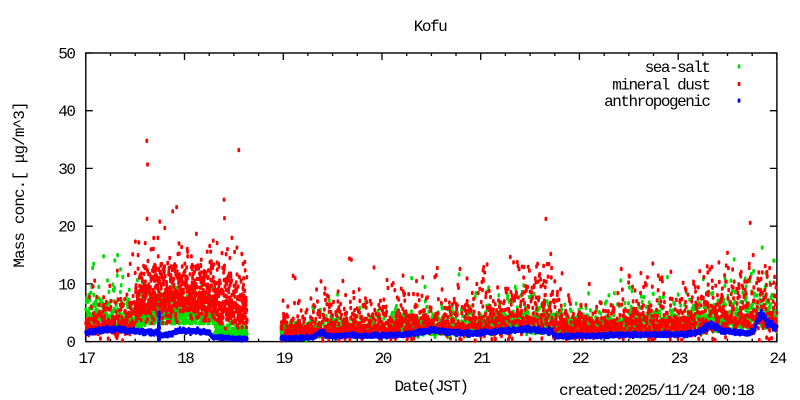 Image resolution: width=800 pixels, height=400 pixels. I want to click on svg-text: anthropogenic, so click(657, 102).